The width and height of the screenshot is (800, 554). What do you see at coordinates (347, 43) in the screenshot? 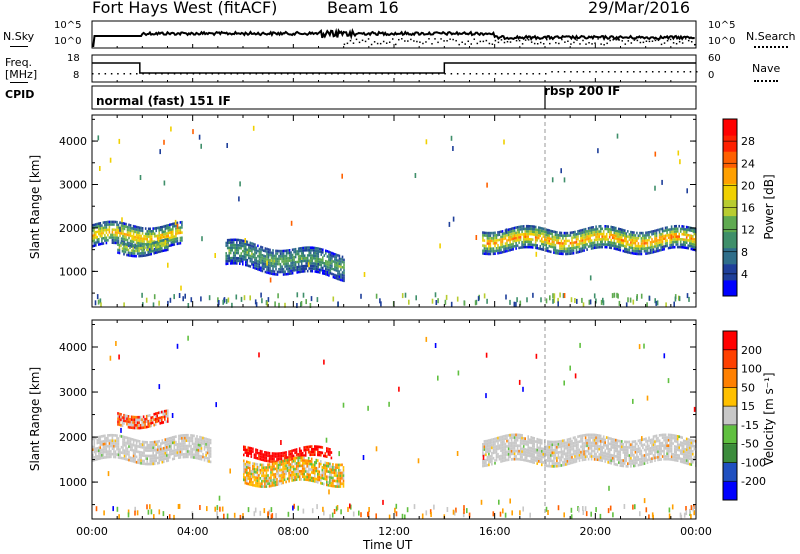
I see `nsearch-point` at bounding box center [347, 43].